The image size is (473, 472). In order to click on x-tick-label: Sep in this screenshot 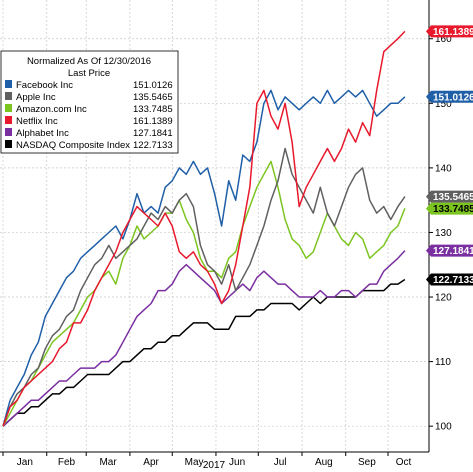, I will do `click(367, 462)`.